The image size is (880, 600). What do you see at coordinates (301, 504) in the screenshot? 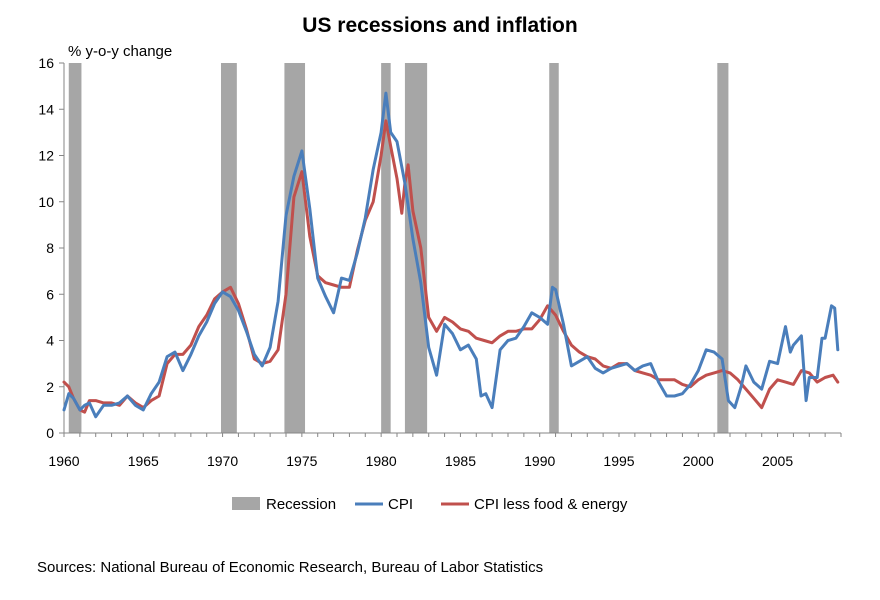
I see `legend-label-recession: Recession` at bounding box center [301, 504].